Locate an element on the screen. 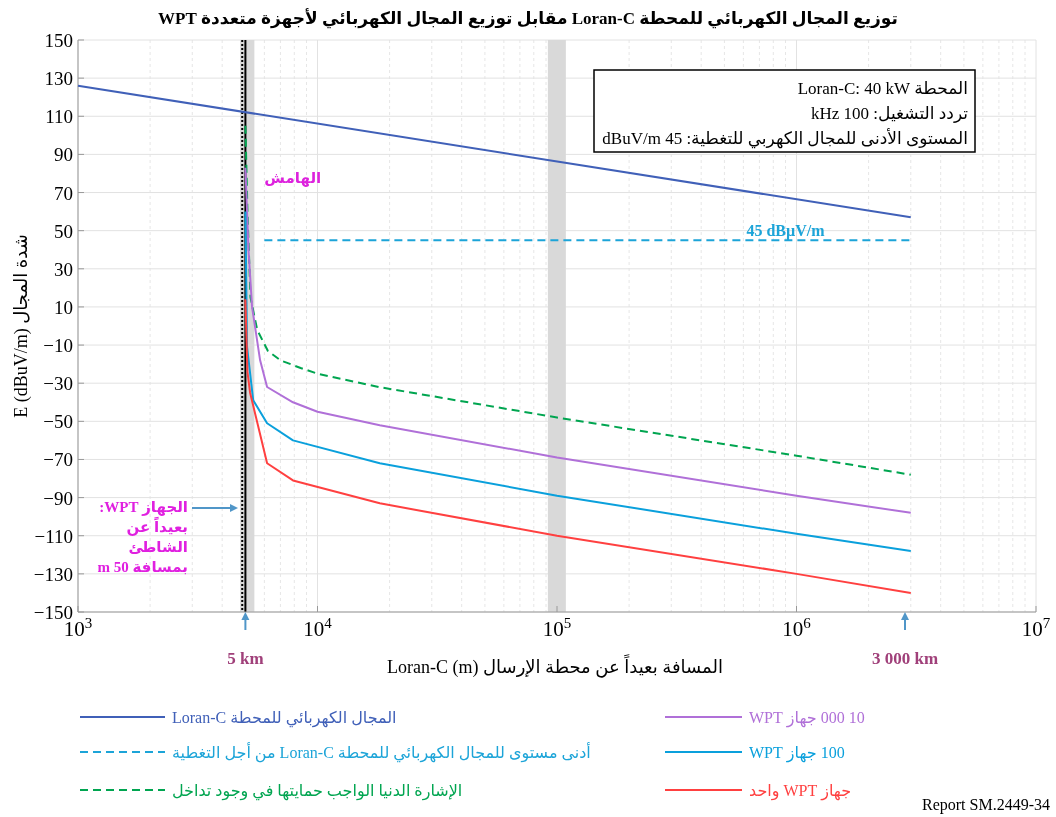 The width and height of the screenshot is (1056, 817). annotation: المستوى الأدنى للمجال الكهربي للتغطية: 45 dBuV/m is located at coordinates (785, 138).